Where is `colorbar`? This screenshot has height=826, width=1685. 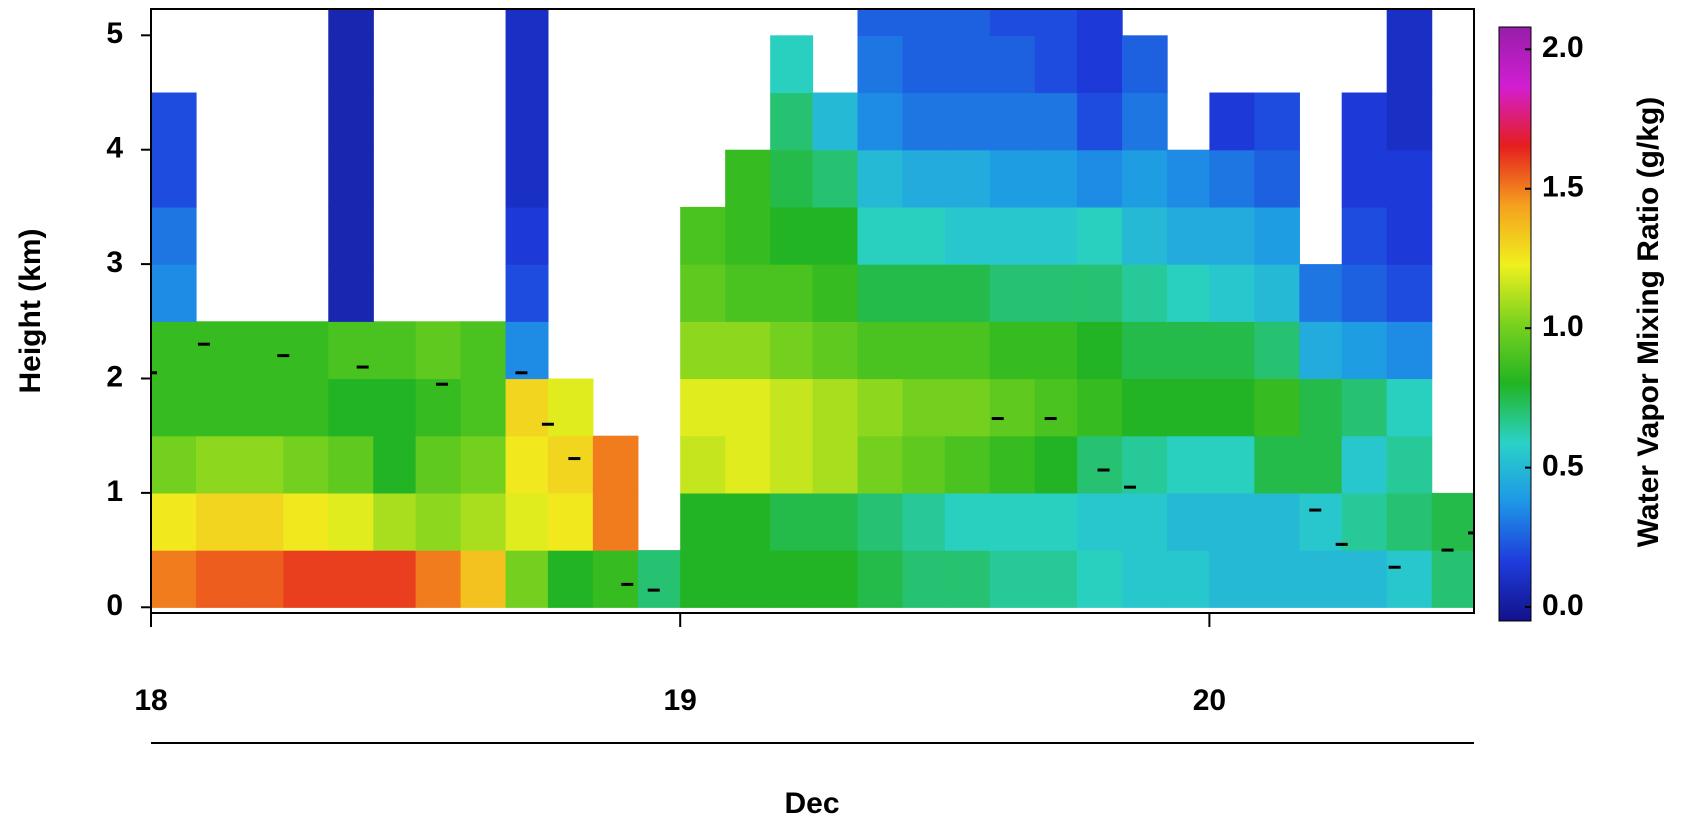
colorbar is located at coordinates (1515, 324).